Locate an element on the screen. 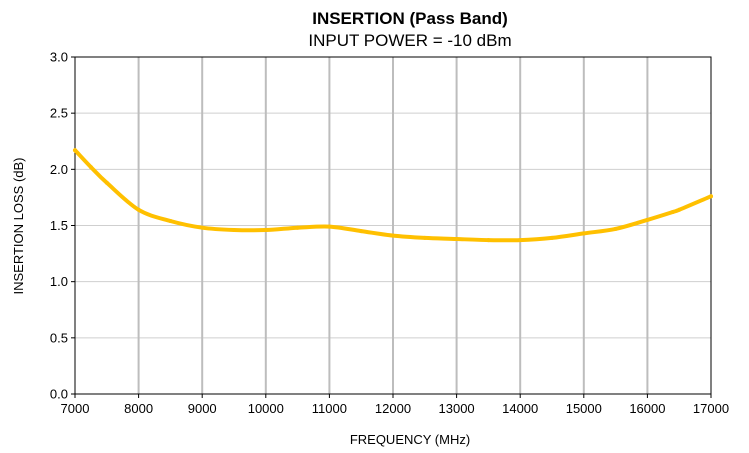 This screenshot has width=749, height=453. y-axis-ticks: 0.0 0.5 1.0 1.5 2.0 2.5 3.0 is located at coordinates (62, 226).